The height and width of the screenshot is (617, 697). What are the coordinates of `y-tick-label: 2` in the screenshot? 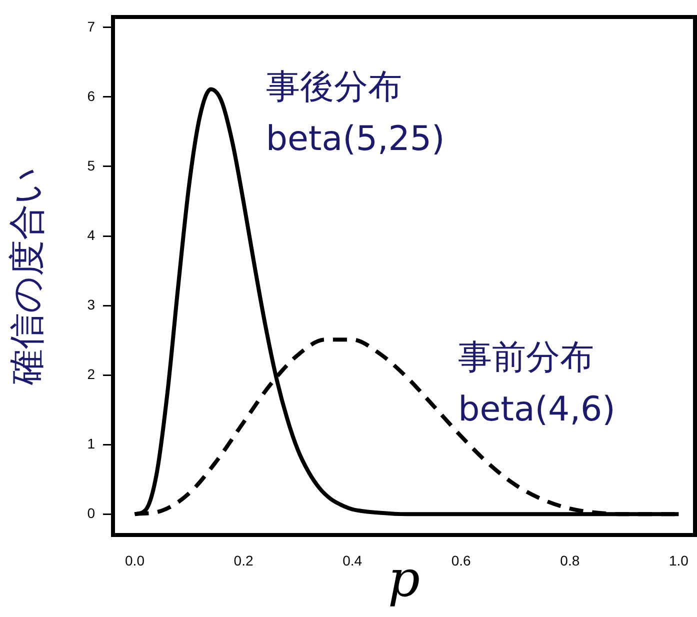 It's located at (91, 374).